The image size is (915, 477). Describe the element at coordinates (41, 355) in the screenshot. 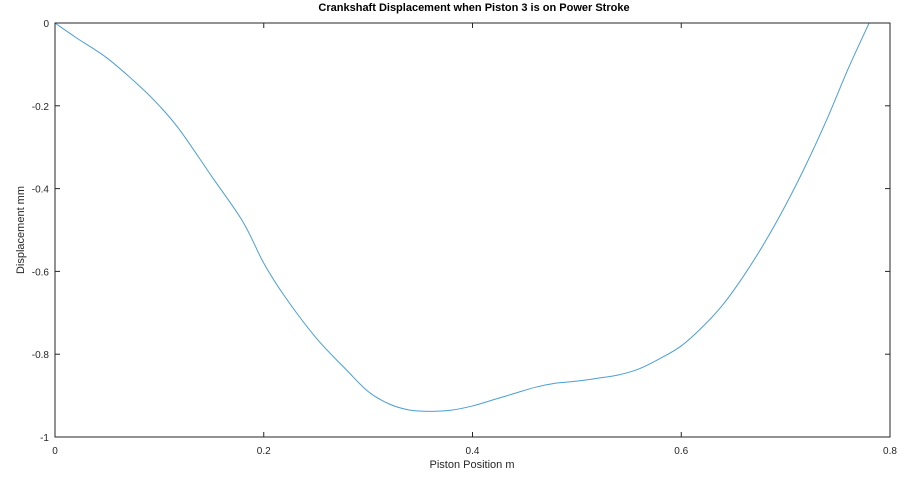

I see `y-tick-label: -0.8` at that location.